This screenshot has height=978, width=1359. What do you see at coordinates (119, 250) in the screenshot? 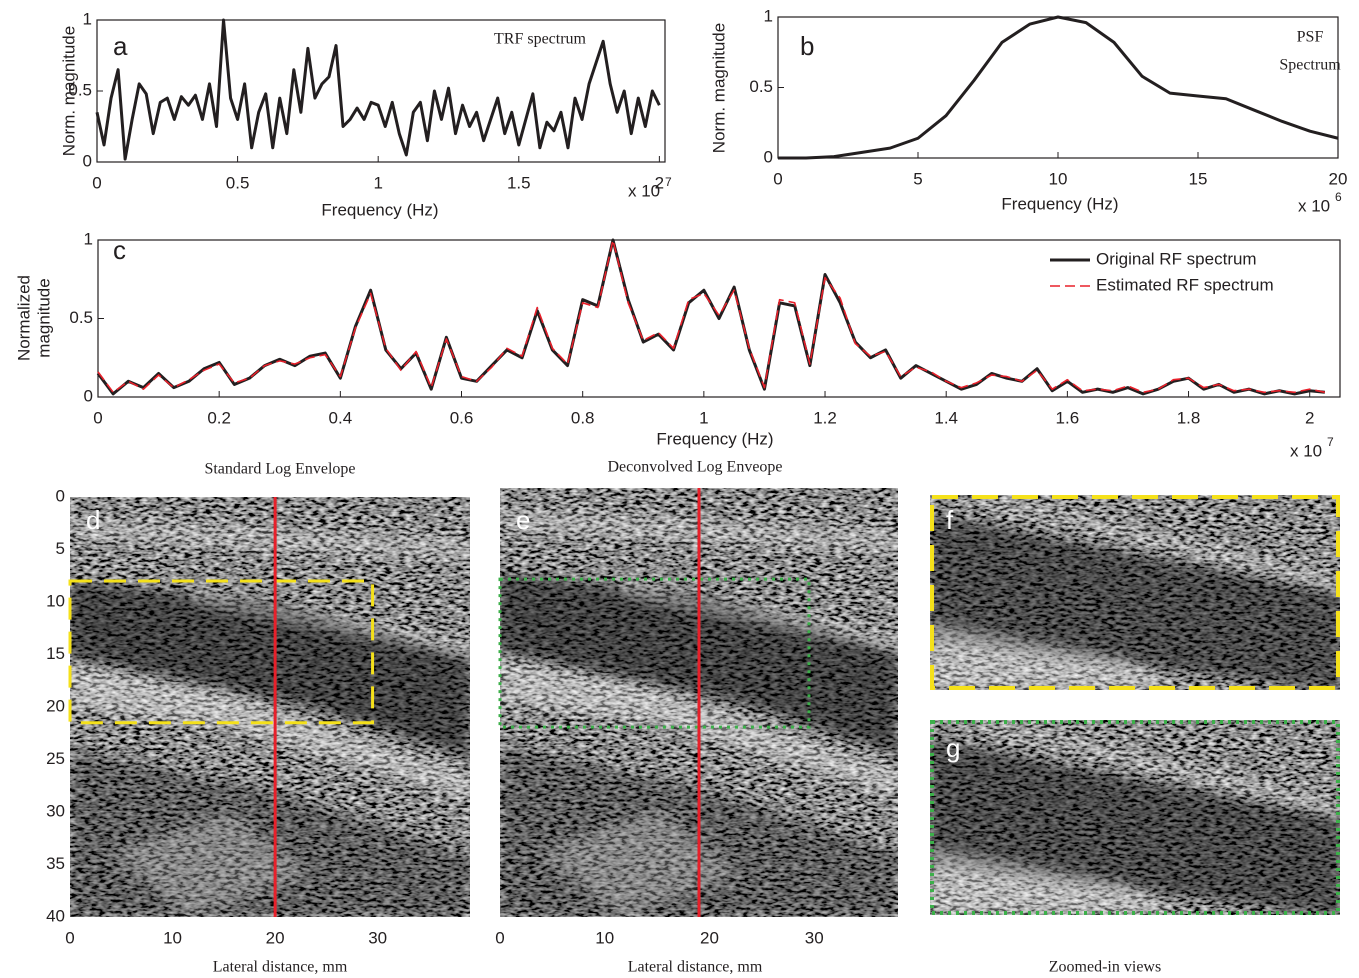
I see `panel-label: c` at bounding box center [119, 250].